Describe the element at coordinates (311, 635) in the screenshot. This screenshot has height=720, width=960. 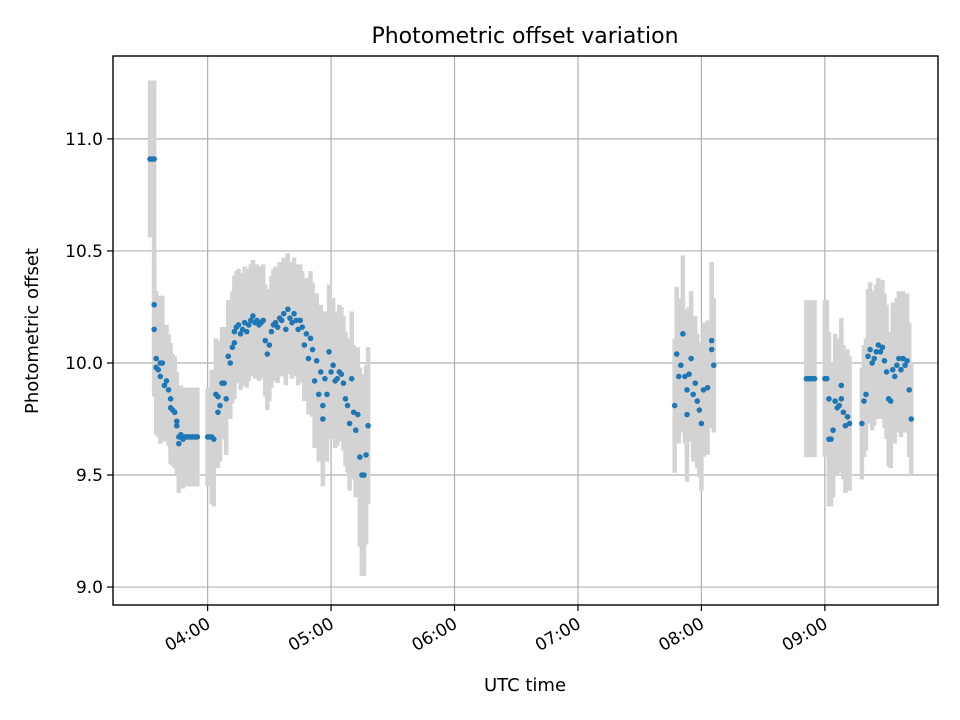
I see `x-tick-label: 05:00` at that location.